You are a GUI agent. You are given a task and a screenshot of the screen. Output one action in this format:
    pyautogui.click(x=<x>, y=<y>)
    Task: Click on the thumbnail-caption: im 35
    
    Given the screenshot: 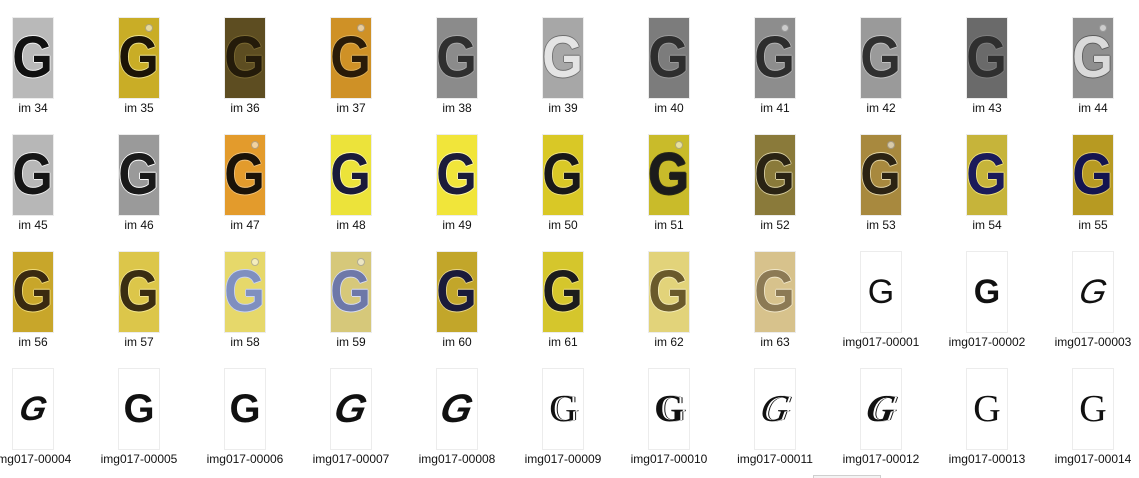 What is the action you would take?
    pyautogui.click(x=139, y=108)
    